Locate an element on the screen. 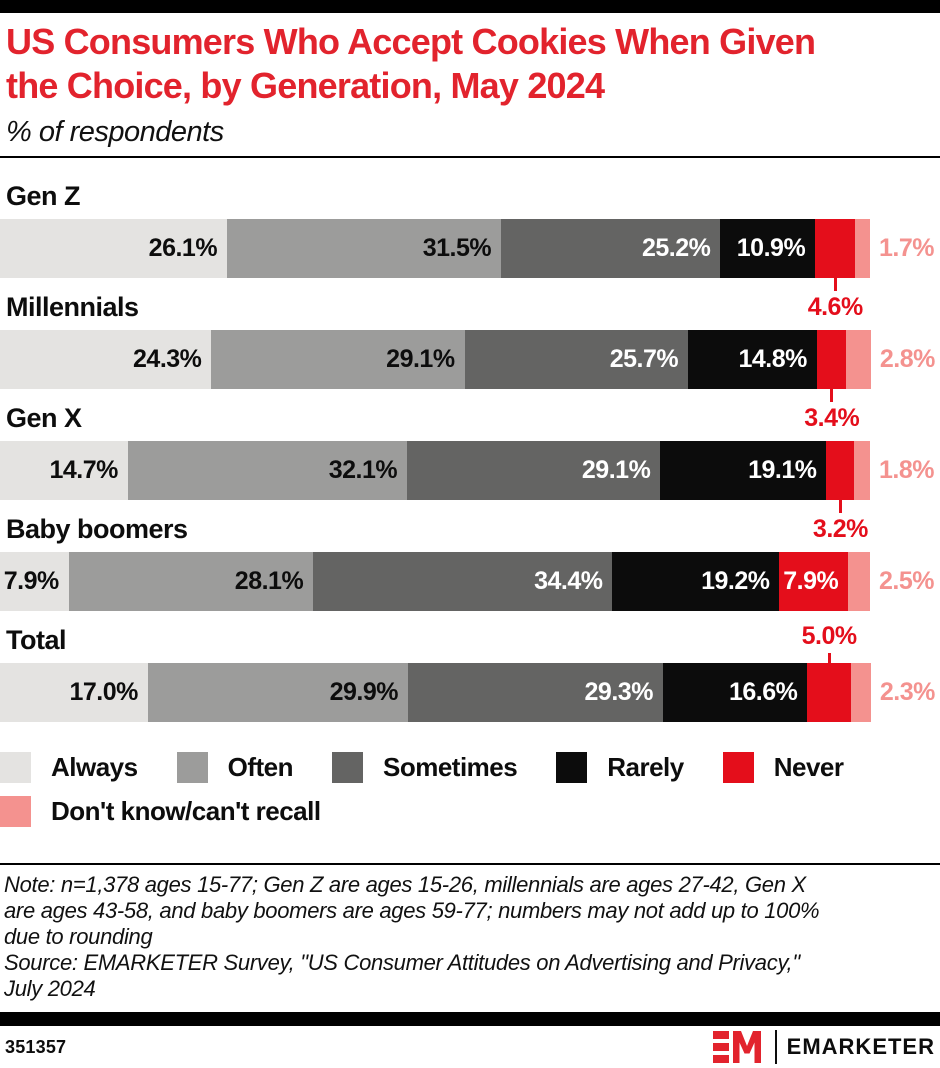  bar-segment-always: 17.0% is located at coordinates (74, 692).